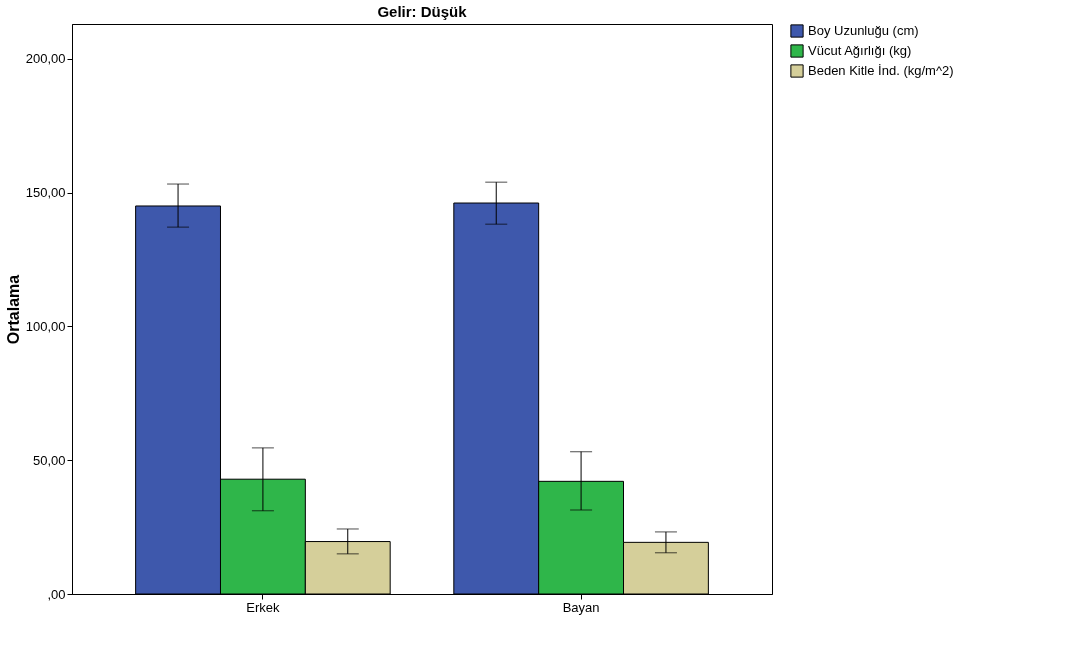 Image resolution: width=1068 pixels, height=652 pixels. What do you see at coordinates (263, 607) in the screenshot?
I see `x-tick-label: Erkek` at bounding box center [263, 607].